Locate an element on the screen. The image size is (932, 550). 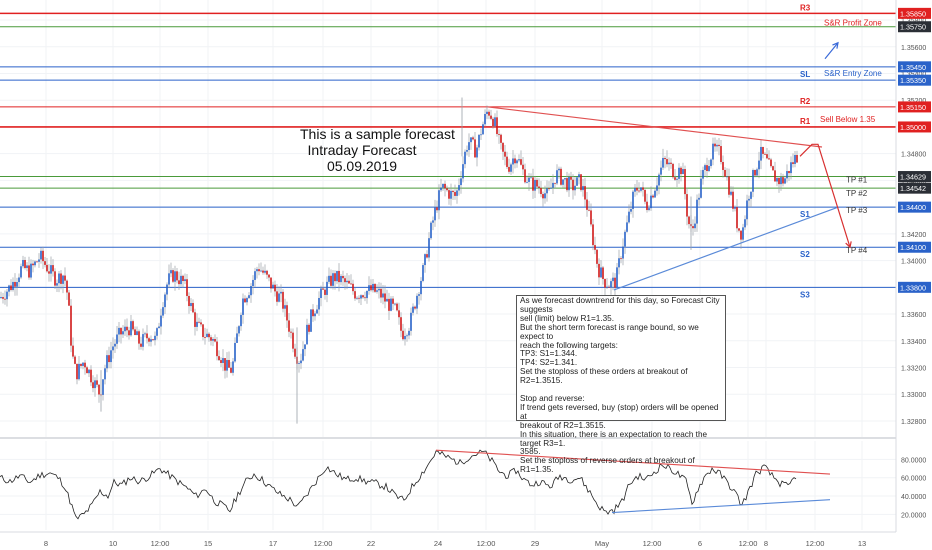
price-tick-label: 1.33400 is located at coordinates (913, 342).